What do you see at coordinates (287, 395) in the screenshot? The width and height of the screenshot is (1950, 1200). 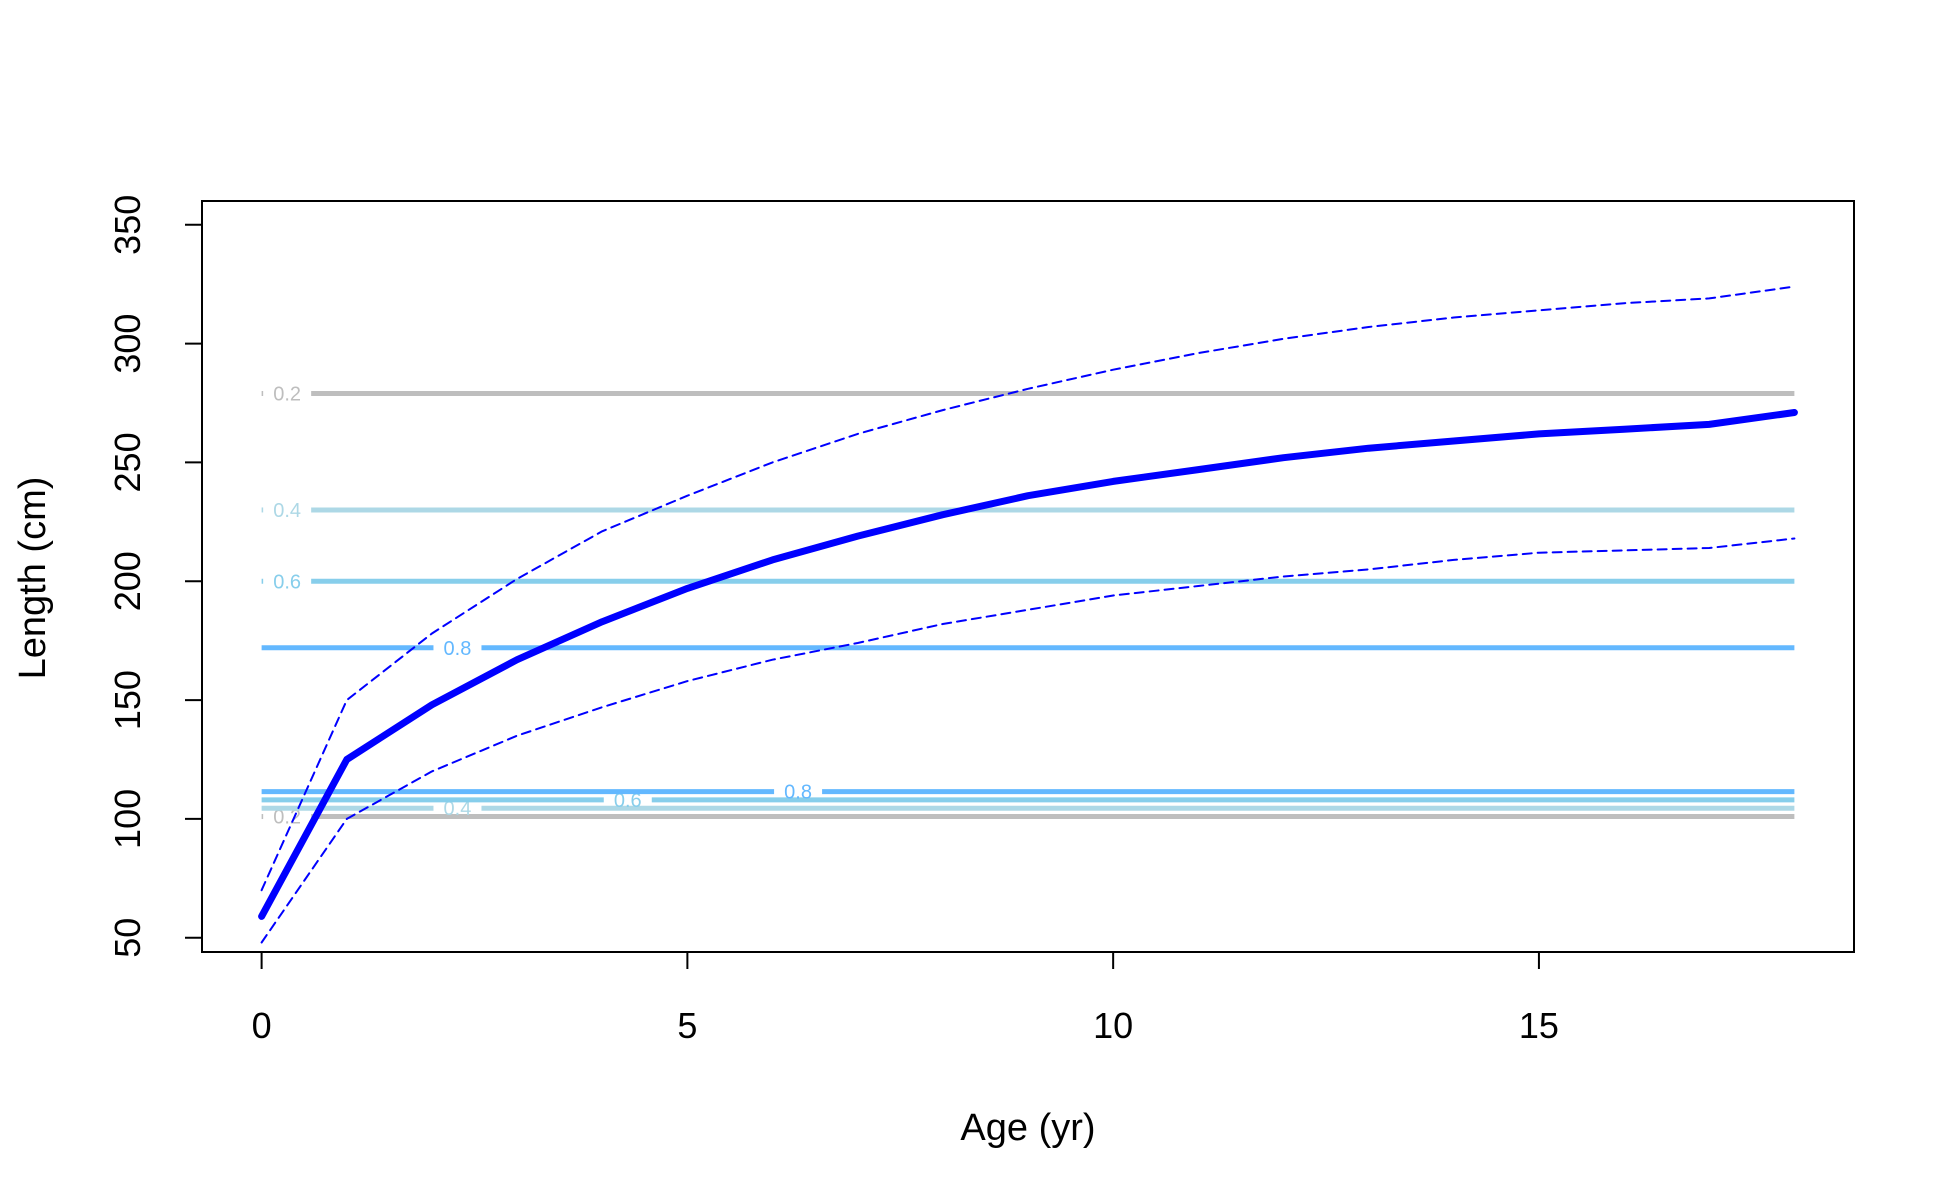 I see `contour-label-0: 0.2` at bounding box center [287, 395].